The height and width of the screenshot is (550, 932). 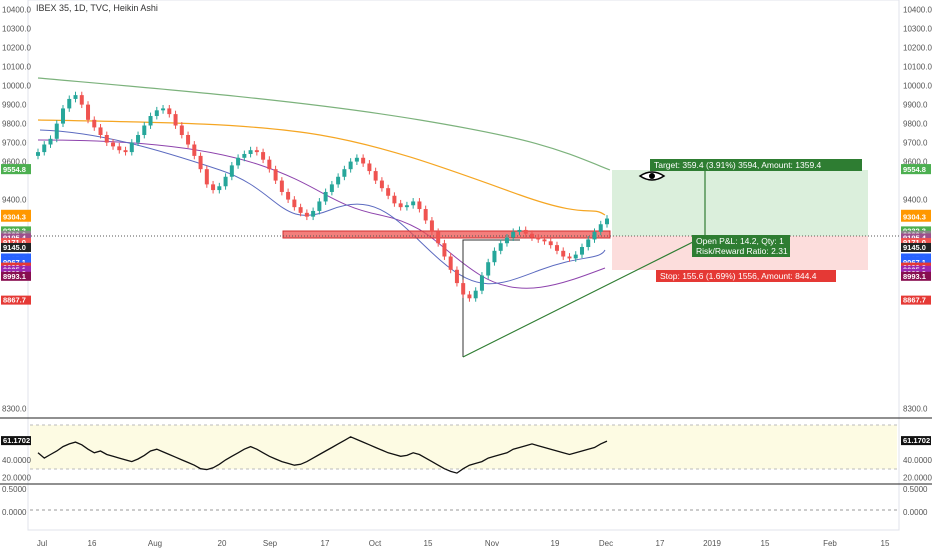 I want to click on time-axis-label: Sep, so click(x=270, y=543).